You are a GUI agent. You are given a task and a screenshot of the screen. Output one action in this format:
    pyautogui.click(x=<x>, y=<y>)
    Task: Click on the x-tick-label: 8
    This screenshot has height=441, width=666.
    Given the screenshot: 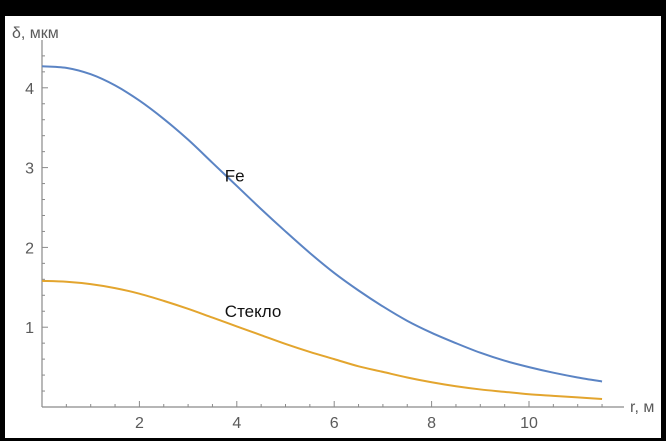 What is the action you would take?
    pyautogui.click(x=431, y=423)
    